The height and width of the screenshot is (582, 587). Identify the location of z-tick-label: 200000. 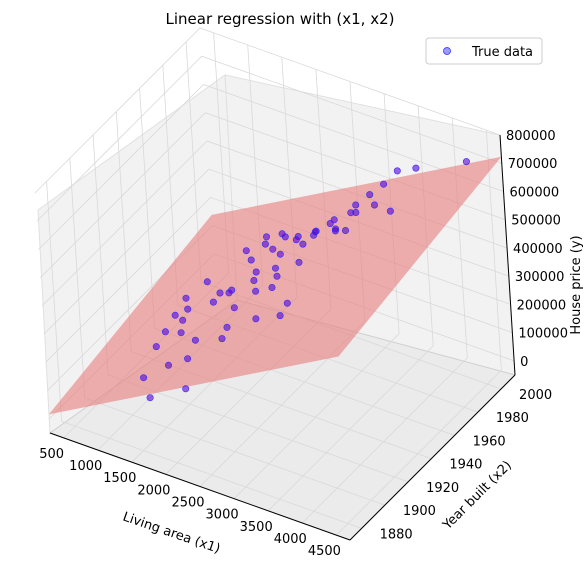
(542, 305).